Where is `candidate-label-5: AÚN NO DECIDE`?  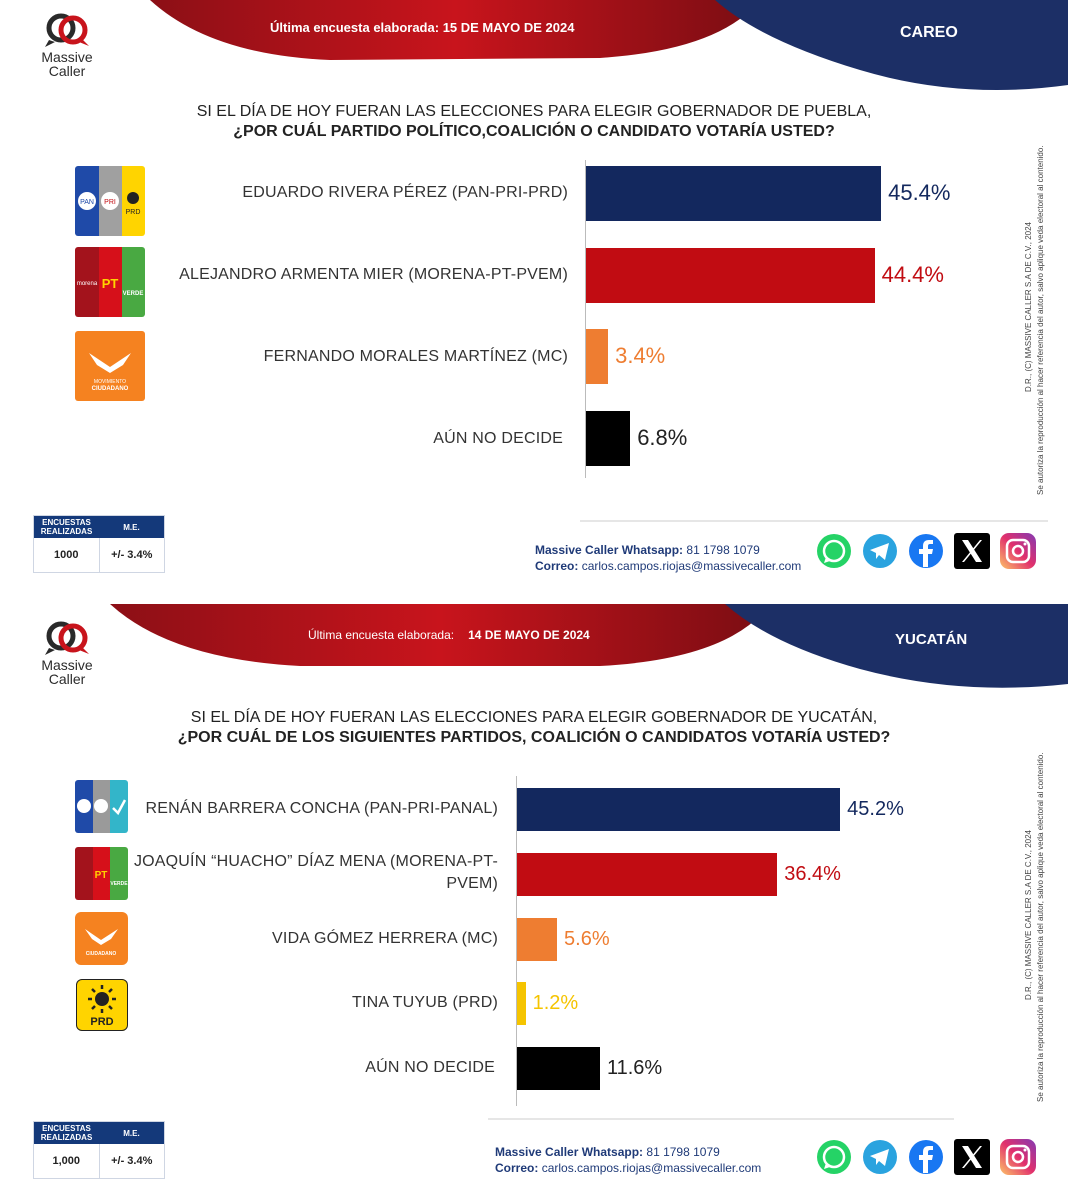
candidate-label-5: AÚN NO DECIDE is located at coordinates (430, 1067).